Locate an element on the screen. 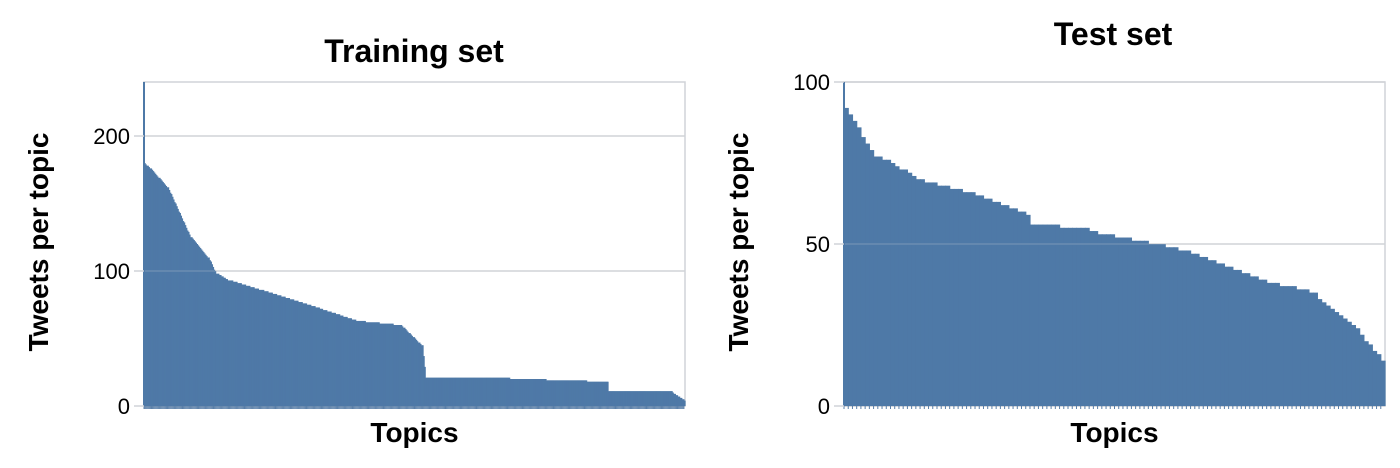 Image resolution: width=1400 pixels, height=468 pixels. training-x-axis-label: Topics is located at coordinates (414, 432).